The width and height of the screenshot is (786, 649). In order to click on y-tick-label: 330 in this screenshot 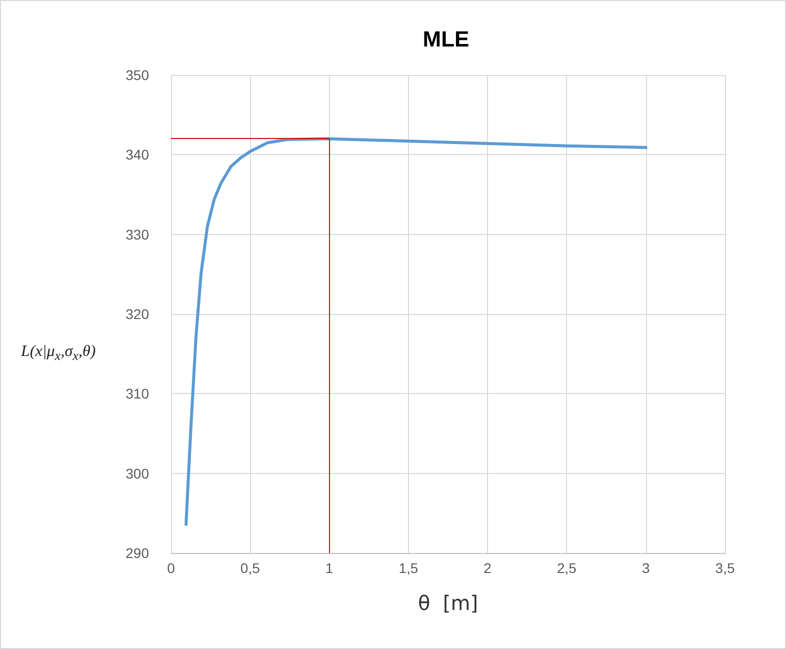, I will do `click(138, 234)`.